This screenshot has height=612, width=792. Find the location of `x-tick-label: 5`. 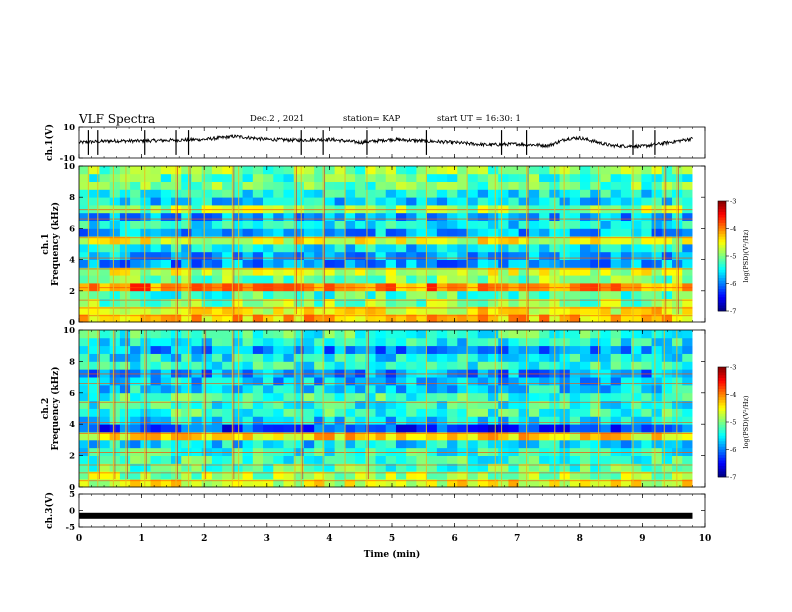

x-tick-label: 5 is located at coordinates (392, 539).